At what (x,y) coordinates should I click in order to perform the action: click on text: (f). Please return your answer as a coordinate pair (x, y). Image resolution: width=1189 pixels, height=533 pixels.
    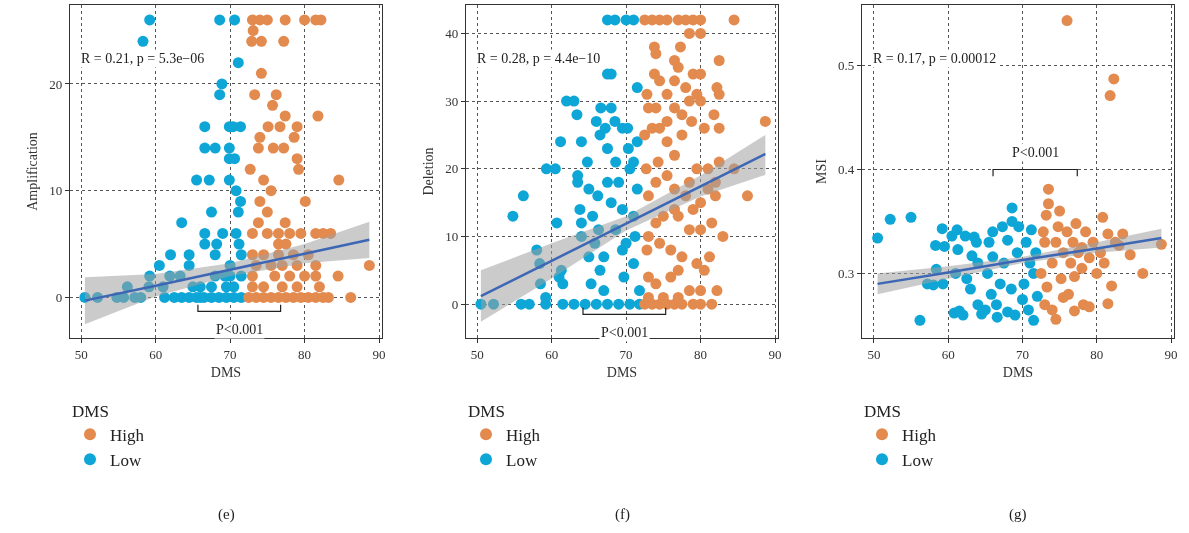
    Looking at the image, I should click on (622, 514).